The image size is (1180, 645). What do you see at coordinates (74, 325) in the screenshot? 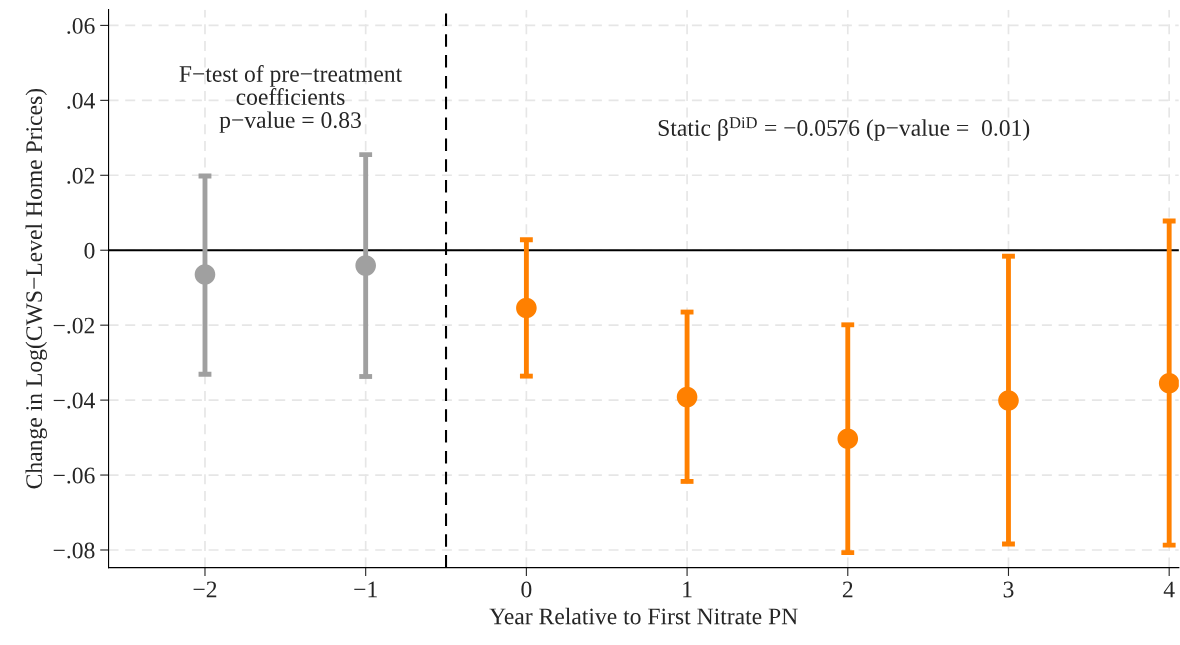
I see `y-tick-label: −.02` at bounding box center [74, 325].